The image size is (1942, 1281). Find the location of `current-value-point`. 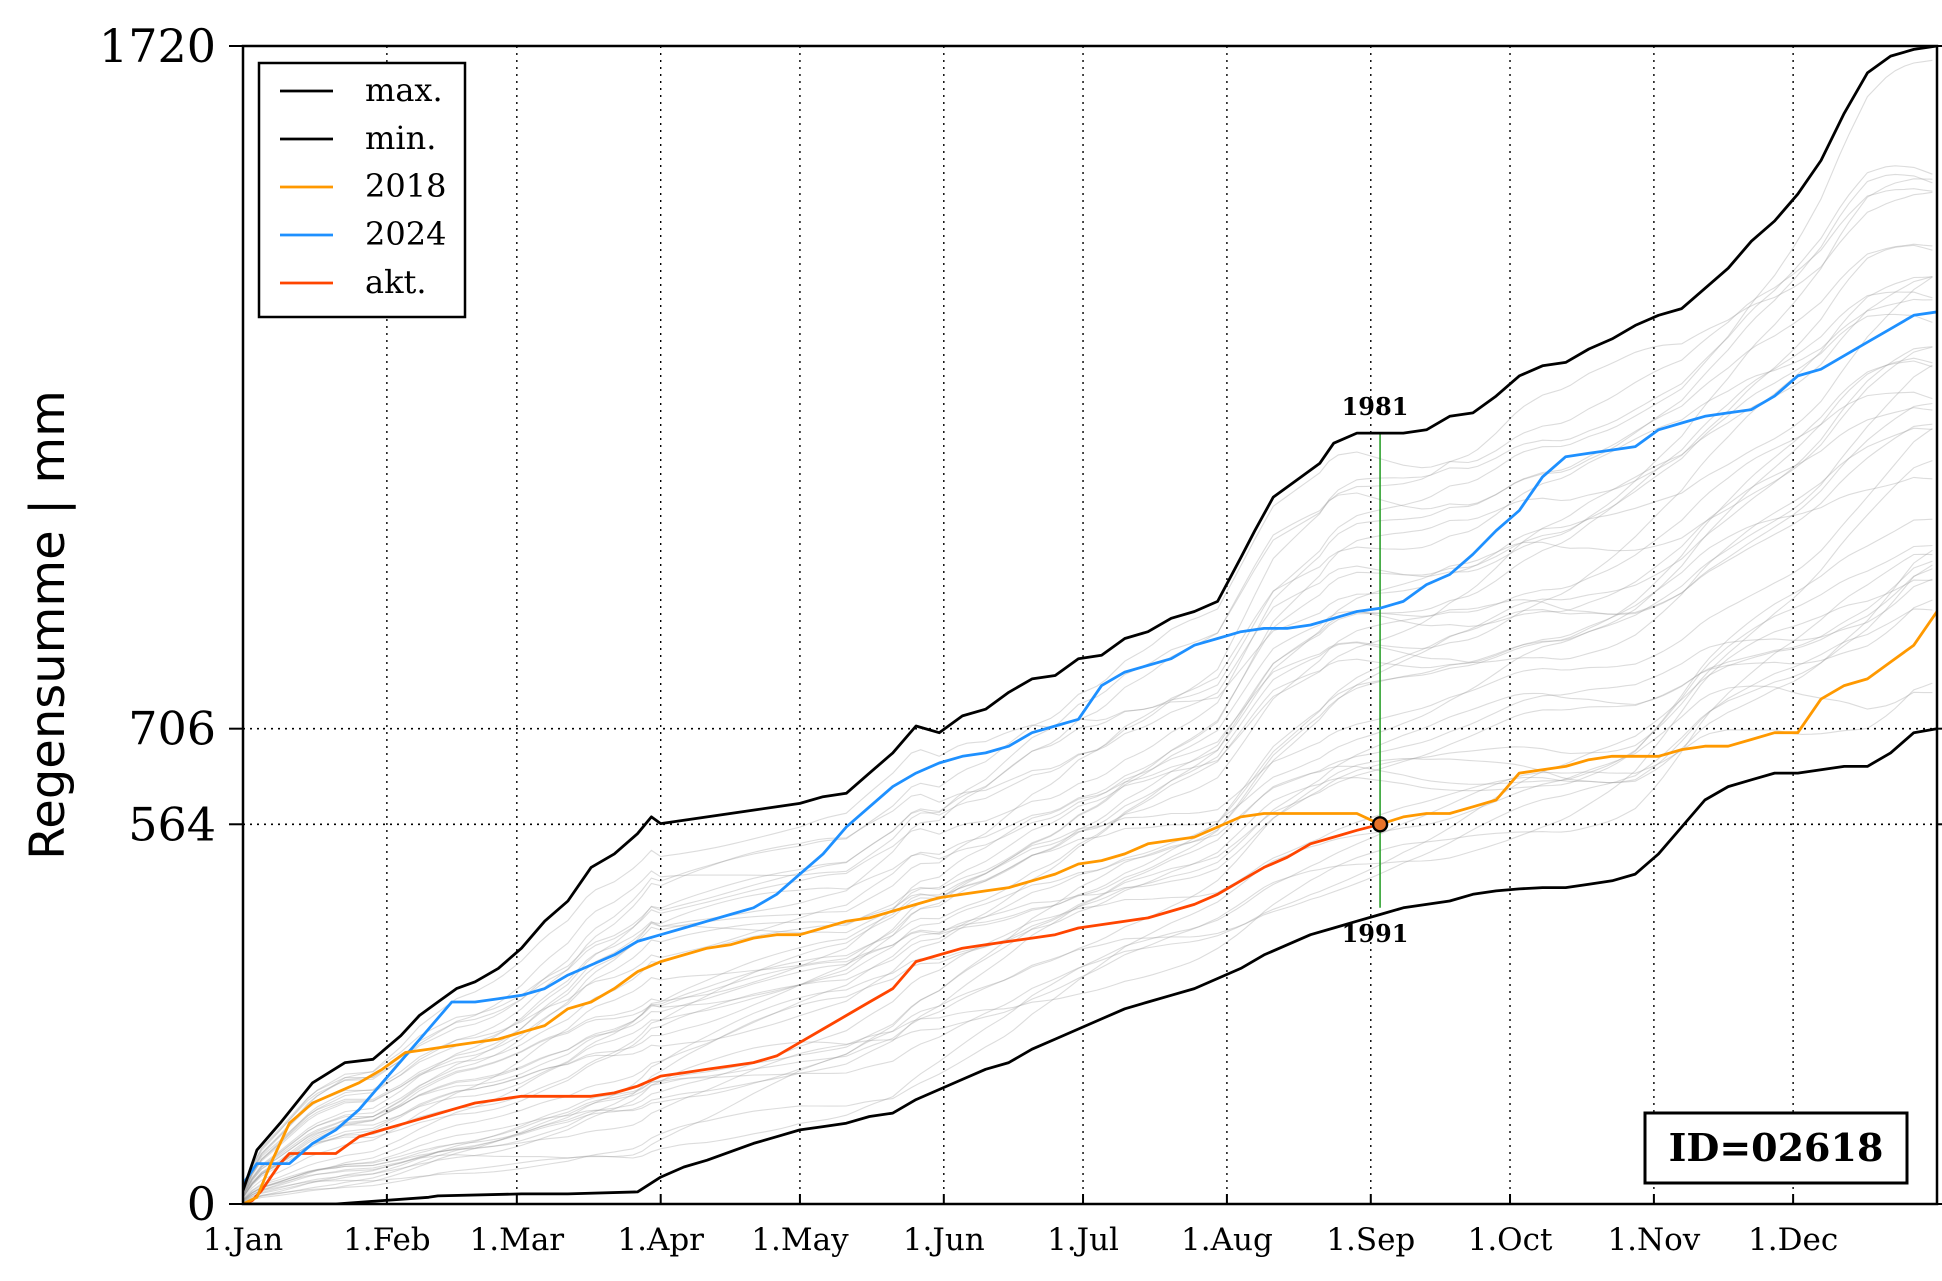

current-value-point is located at coordinates (1380, 824).